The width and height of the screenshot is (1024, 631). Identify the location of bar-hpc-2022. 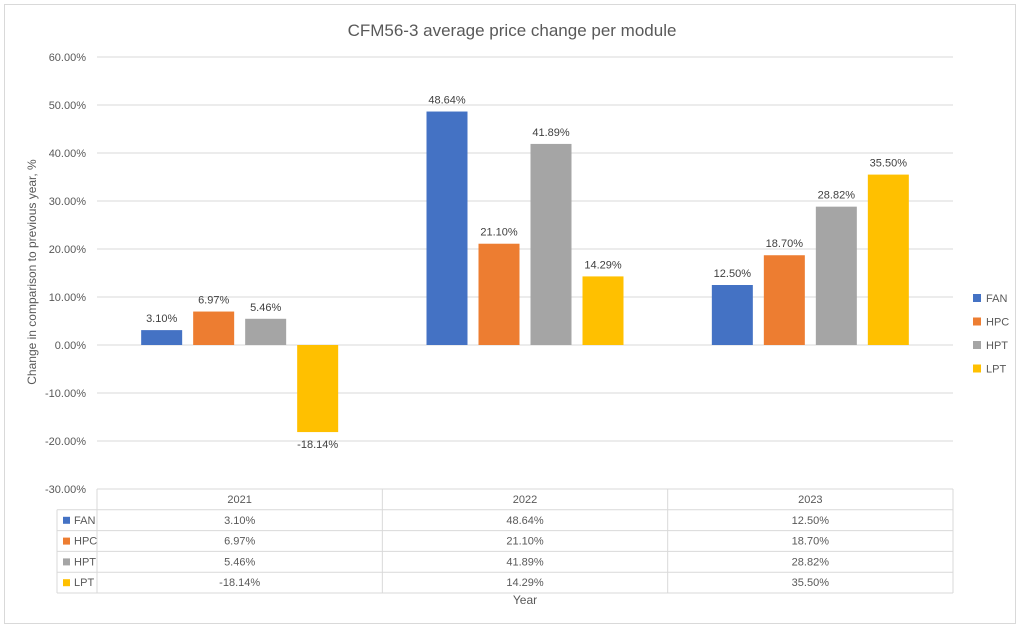
(499, 294).